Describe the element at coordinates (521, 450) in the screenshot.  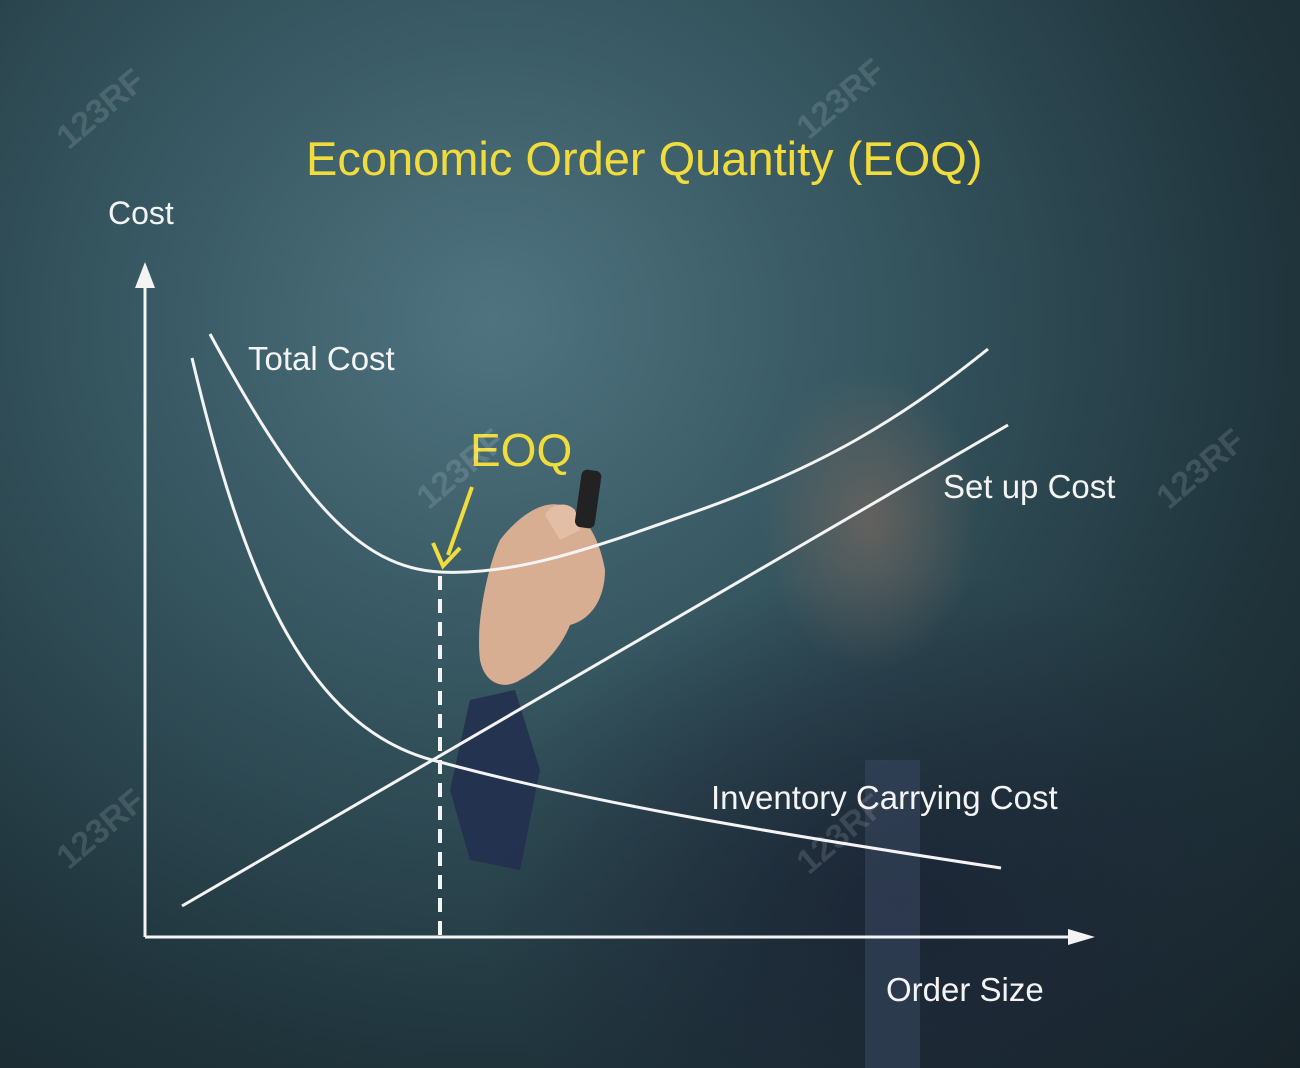
I see `eoq-label: EOQ` at that location.